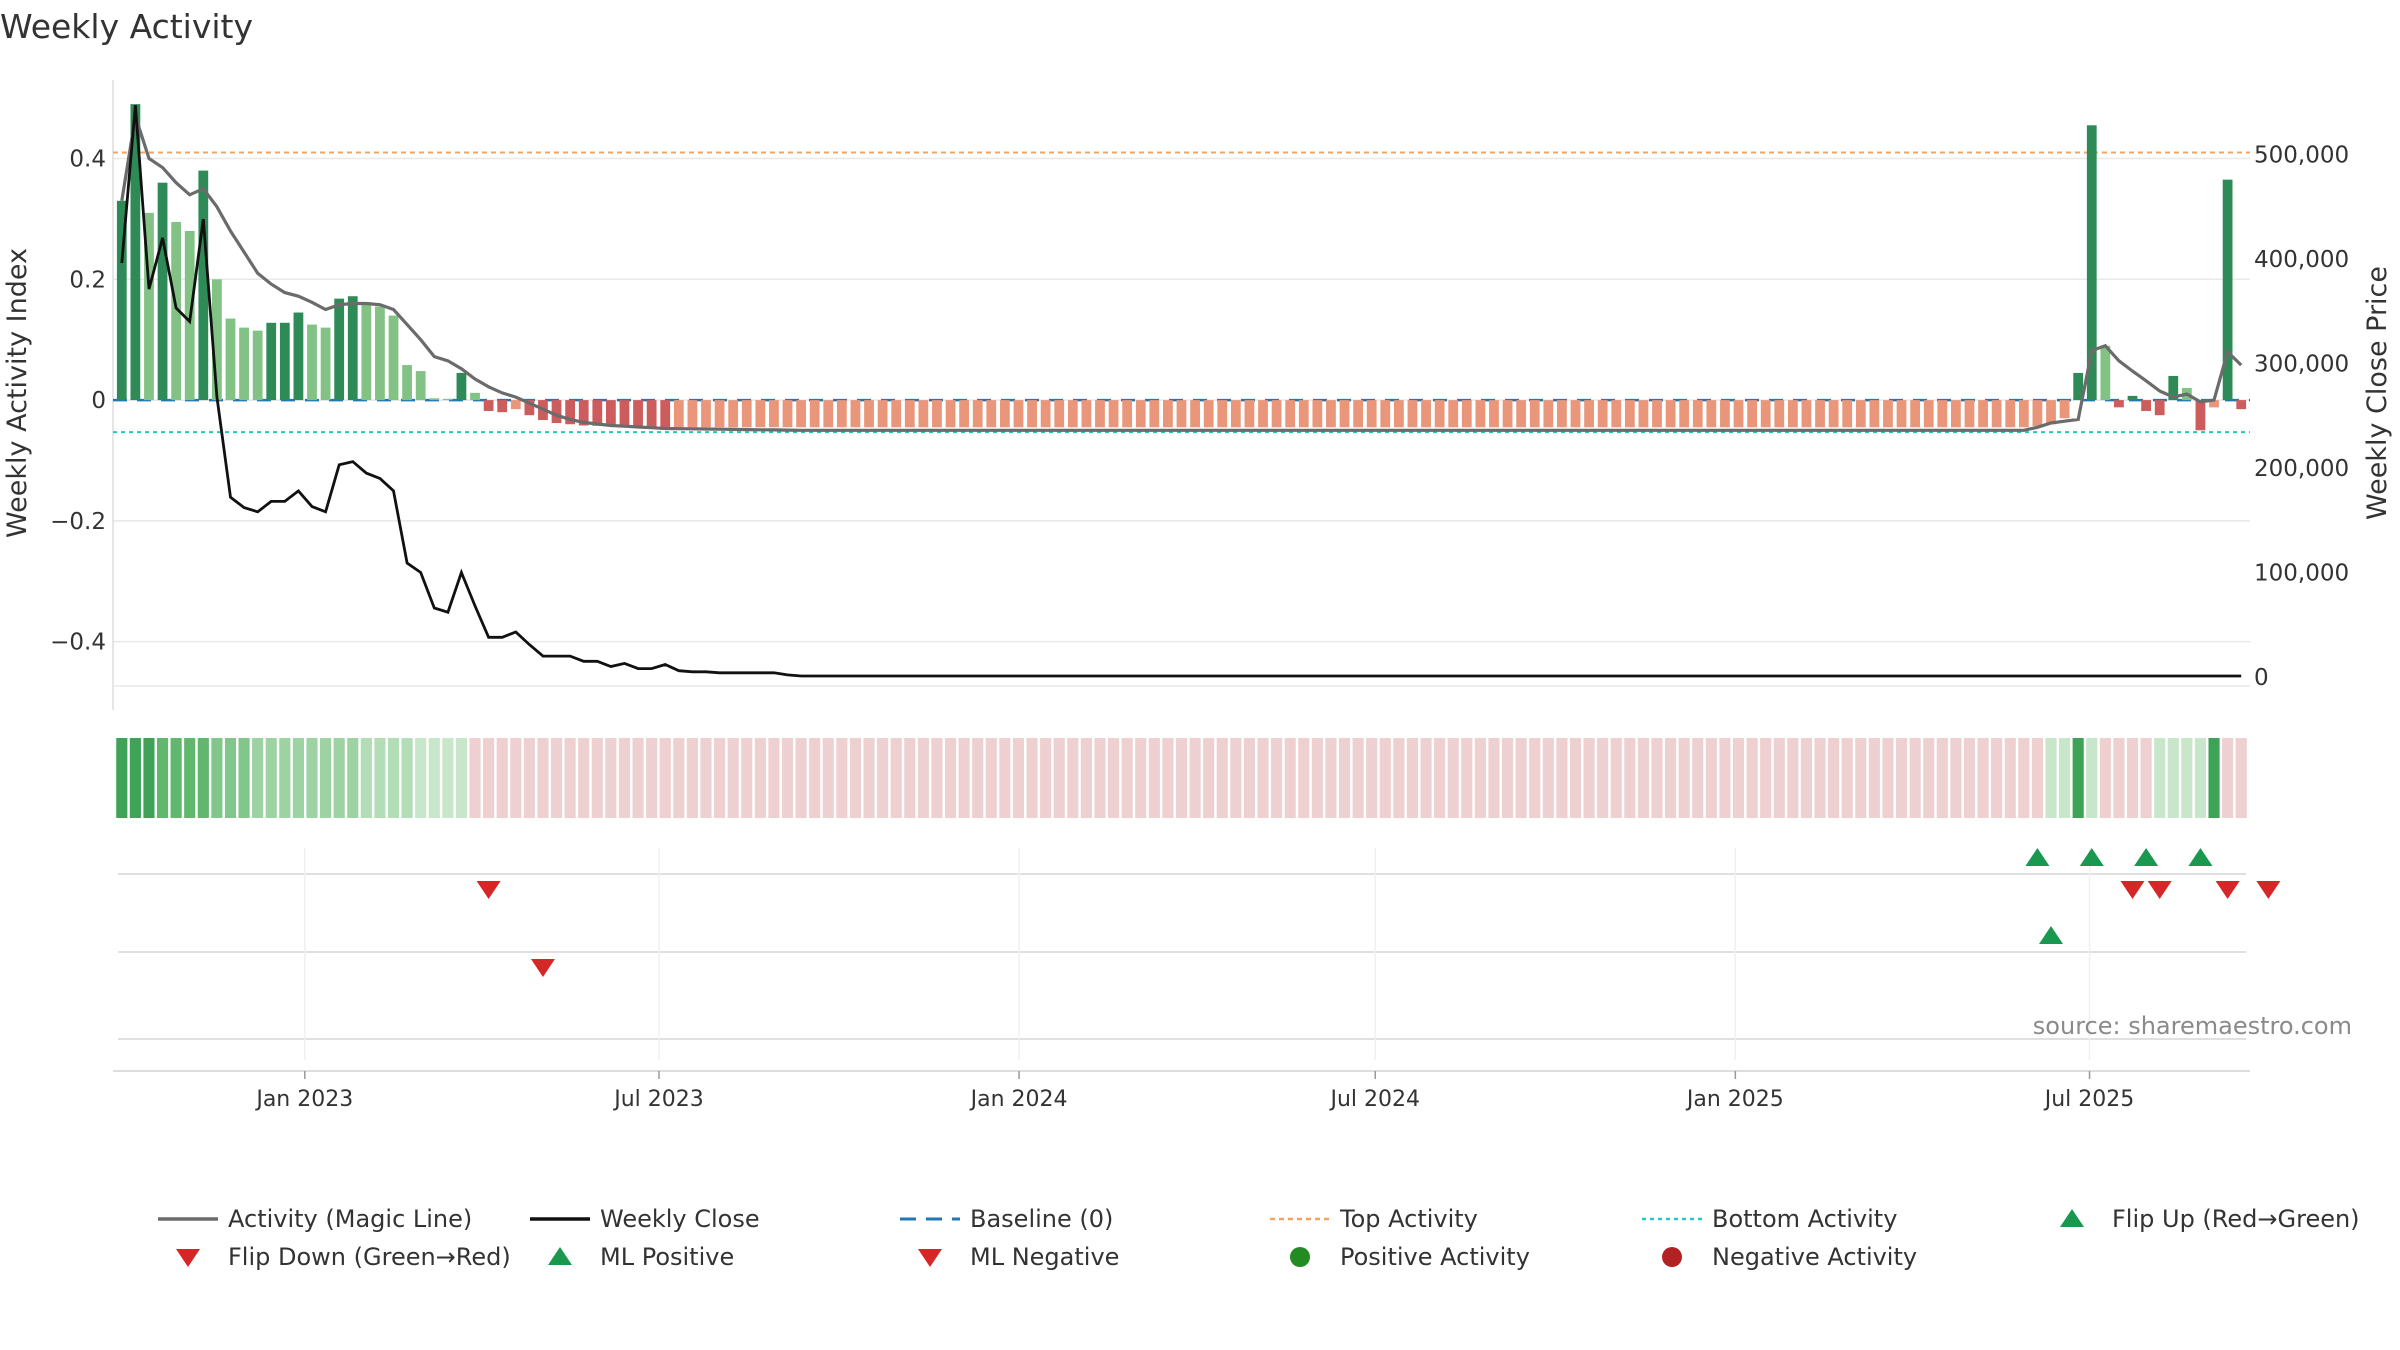 The image size is (2400, 1350). What do you see at coordinates (78, 401) in the screenshot?
I see `y-axis-ticks: 0.4 0.2 0 −0.2 −0.4` at bounding box center [78, 401].